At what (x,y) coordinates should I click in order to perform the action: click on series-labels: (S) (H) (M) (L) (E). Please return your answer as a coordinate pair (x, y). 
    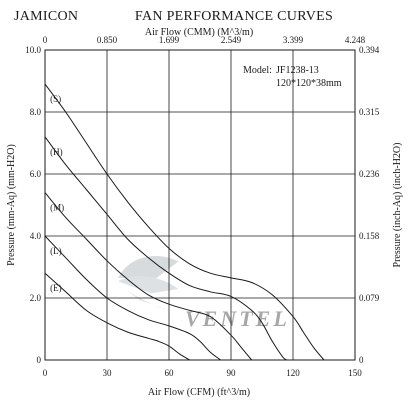
    Looking at the image, I should click on (57, 193).